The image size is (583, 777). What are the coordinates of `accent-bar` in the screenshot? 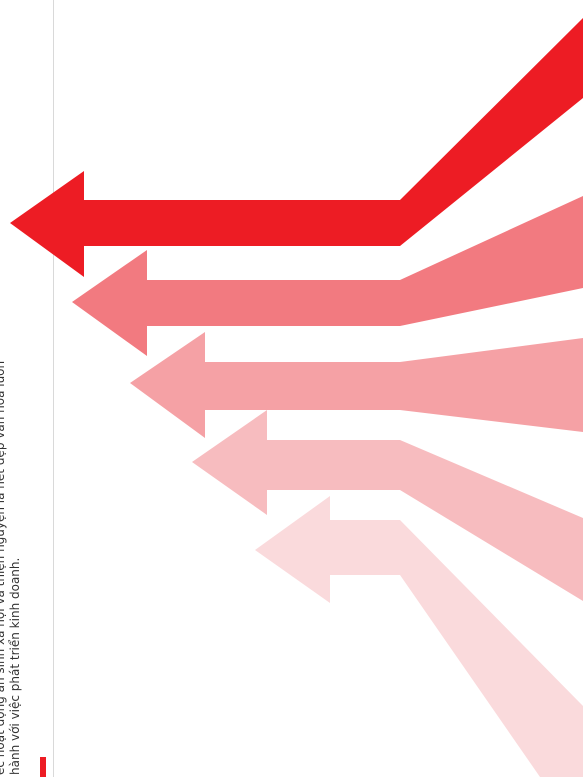 It's located at (43, 767).